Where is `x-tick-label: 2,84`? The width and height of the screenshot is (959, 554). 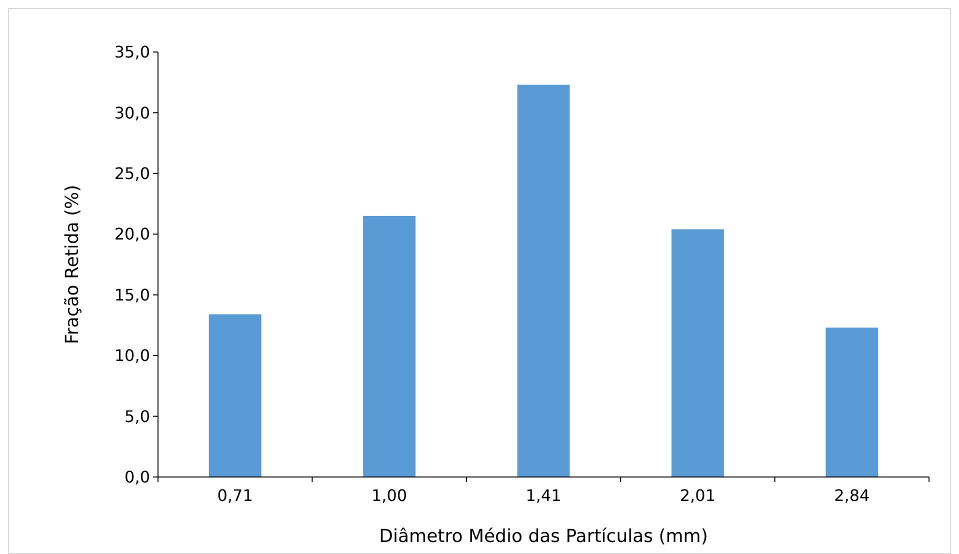 x-tick-label: 2,84 is located at coordinates (852, 495).